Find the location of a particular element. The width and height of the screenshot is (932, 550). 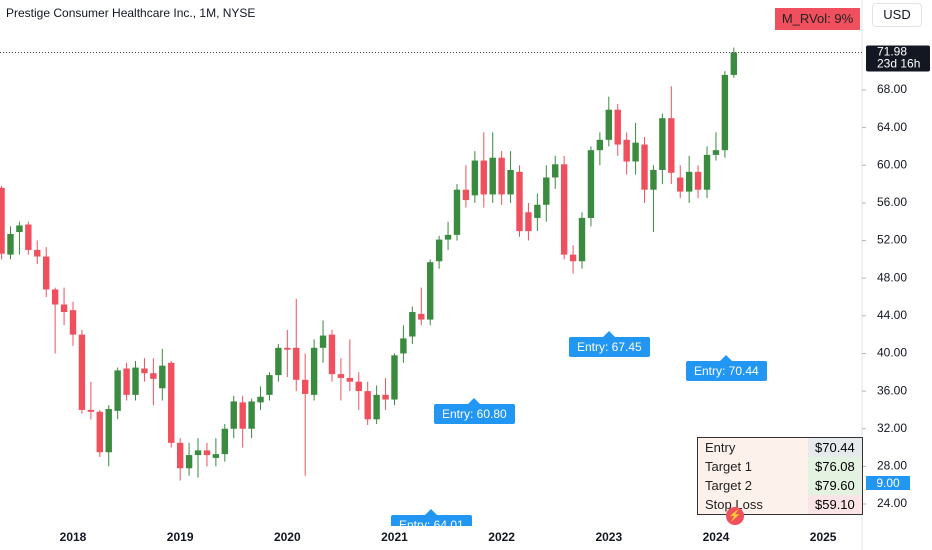

y-tick-label: 24.00 is located at coordinates (892, 503).